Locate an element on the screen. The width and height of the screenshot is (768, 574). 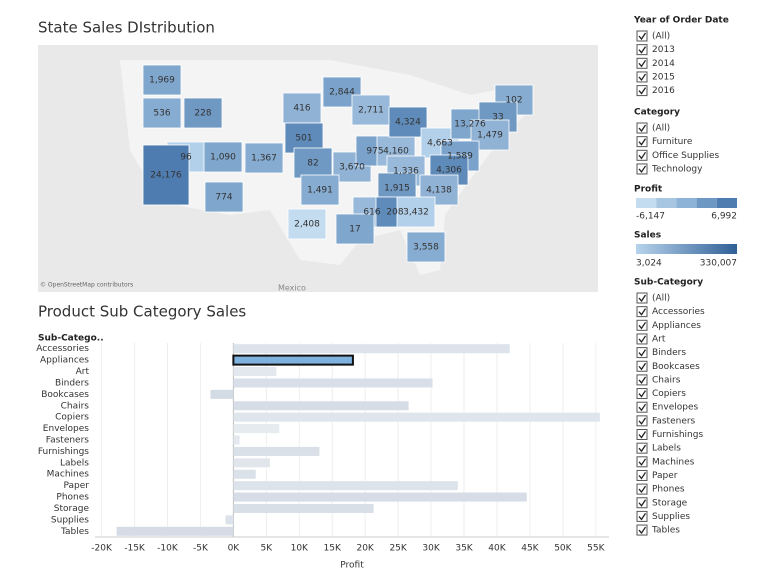
filter-option: Art is located at coordinates (659, 339).